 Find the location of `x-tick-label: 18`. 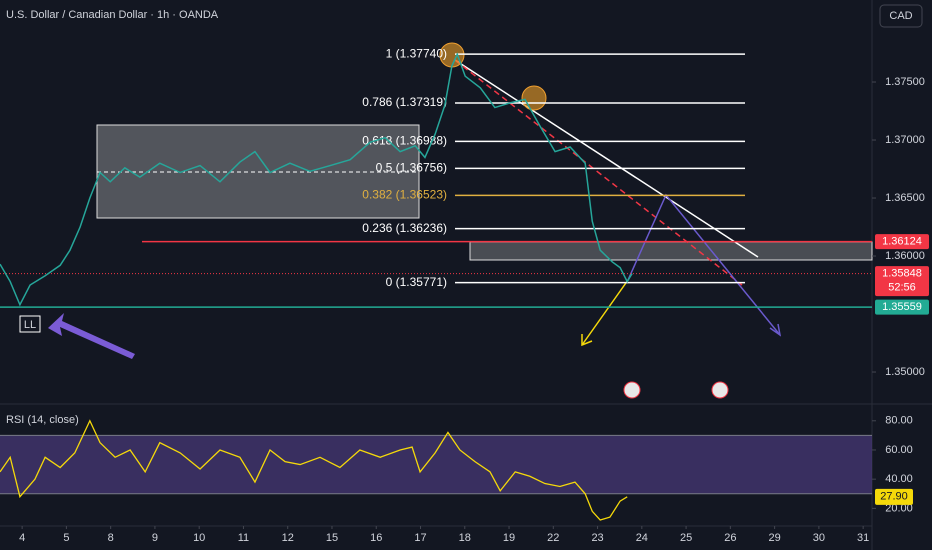

x-tick-label: 18 is located at coordinates (465, 538).